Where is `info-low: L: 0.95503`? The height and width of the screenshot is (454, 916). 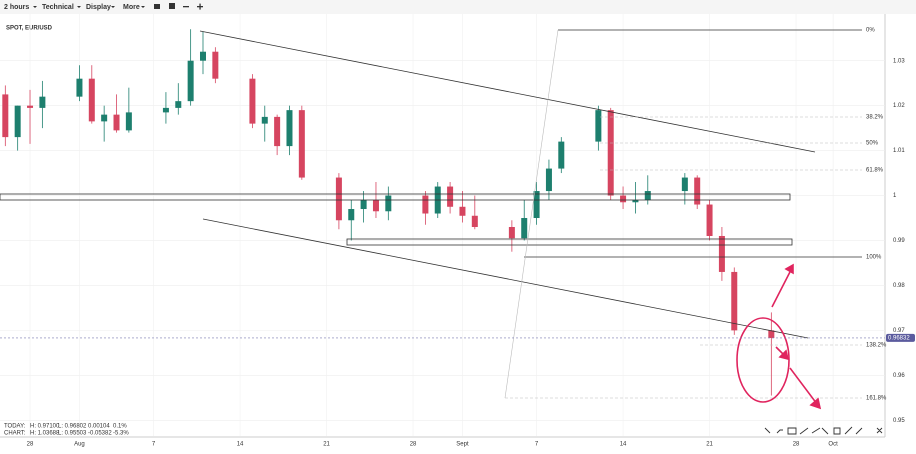 info-low: L: 0.95503 is located at coordinates (72, 434).